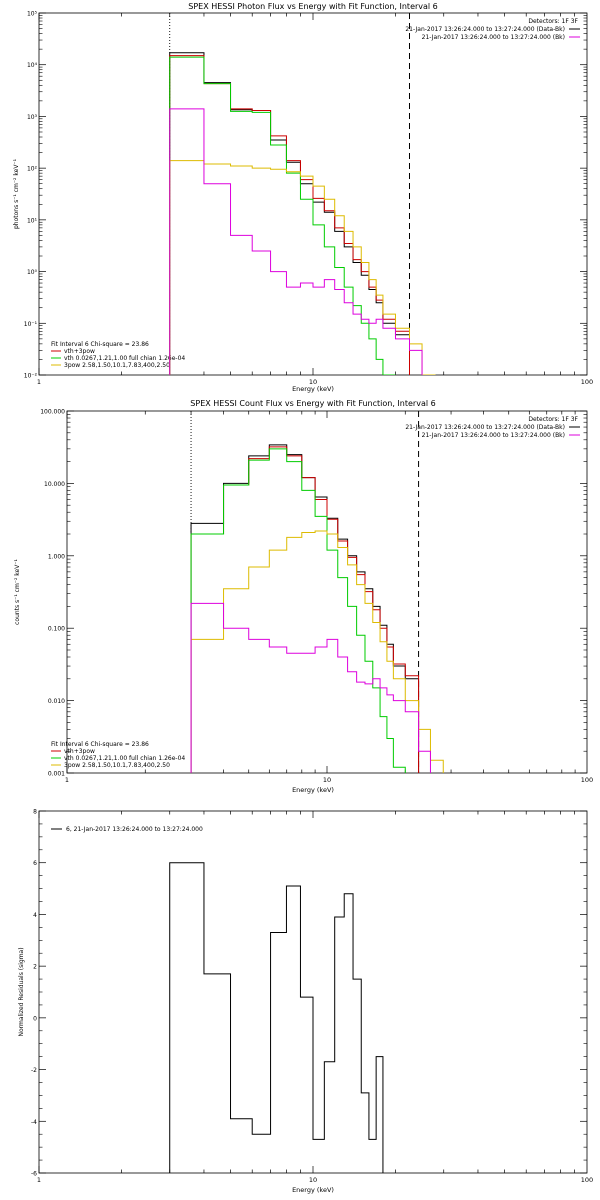 The height and width of the screenshot is (1200, 600). I want to click on residuals-y-tick-label: -2, so click(34, 1070).